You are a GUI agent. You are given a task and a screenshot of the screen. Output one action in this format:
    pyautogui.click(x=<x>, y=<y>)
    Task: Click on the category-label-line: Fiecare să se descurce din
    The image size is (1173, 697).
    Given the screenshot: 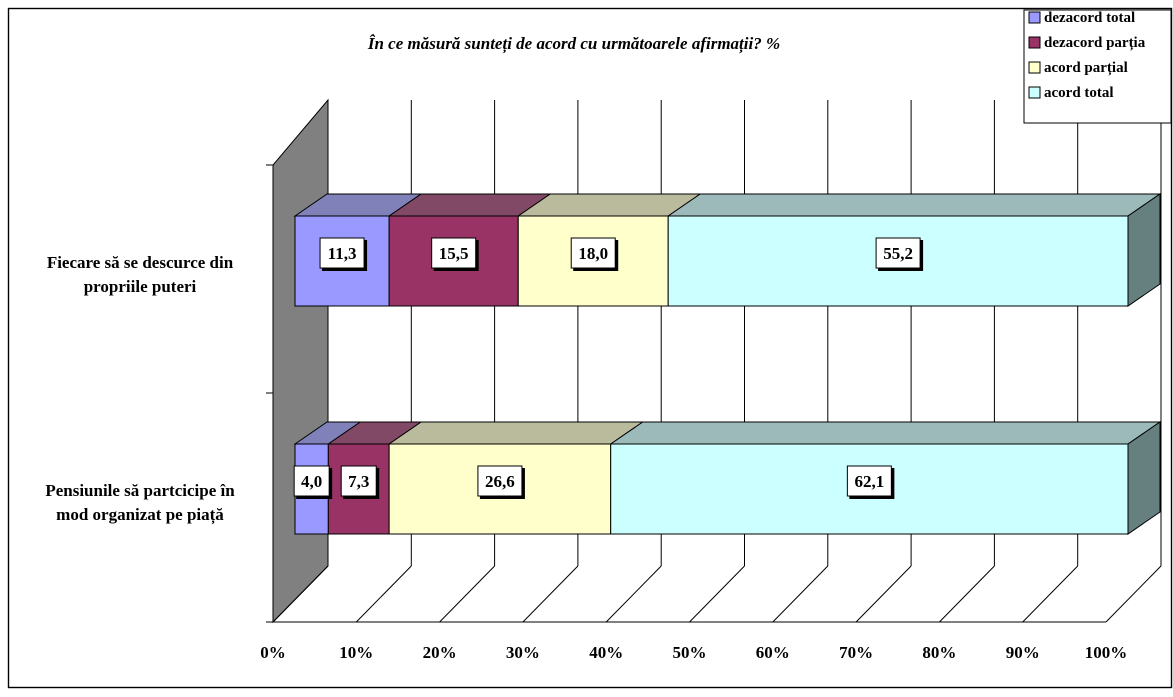 What is the action you would take?
    pyautogui.click(x=140, y=262)
    